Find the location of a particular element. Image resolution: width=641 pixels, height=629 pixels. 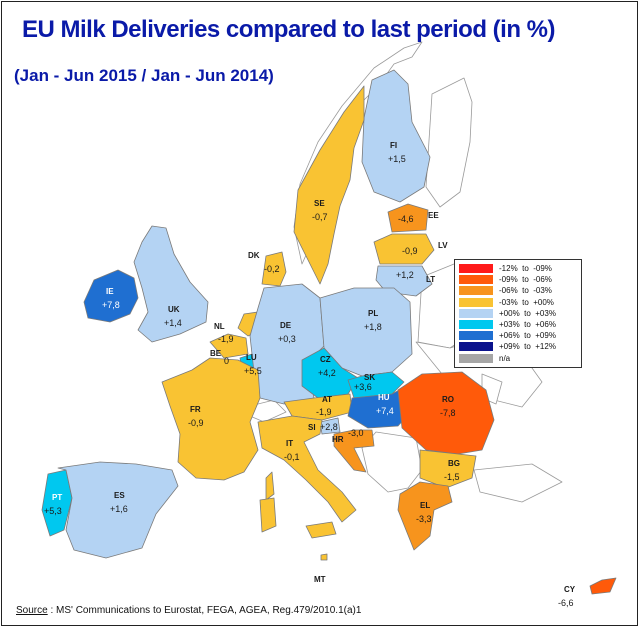

source-key: Source is located at coordinates (32, 610).